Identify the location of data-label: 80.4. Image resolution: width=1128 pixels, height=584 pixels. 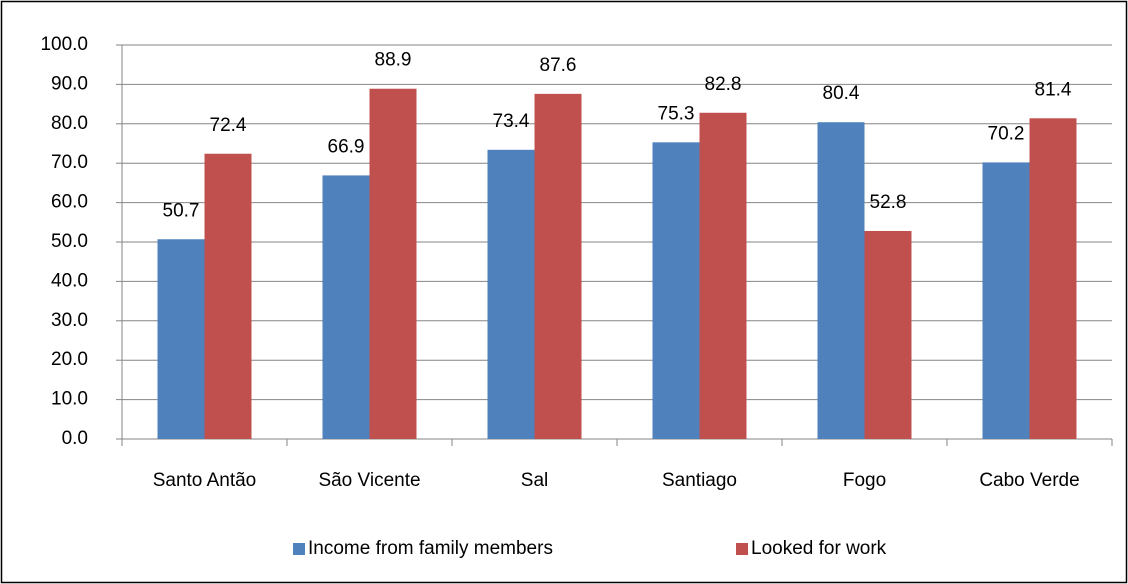
(841, 93).